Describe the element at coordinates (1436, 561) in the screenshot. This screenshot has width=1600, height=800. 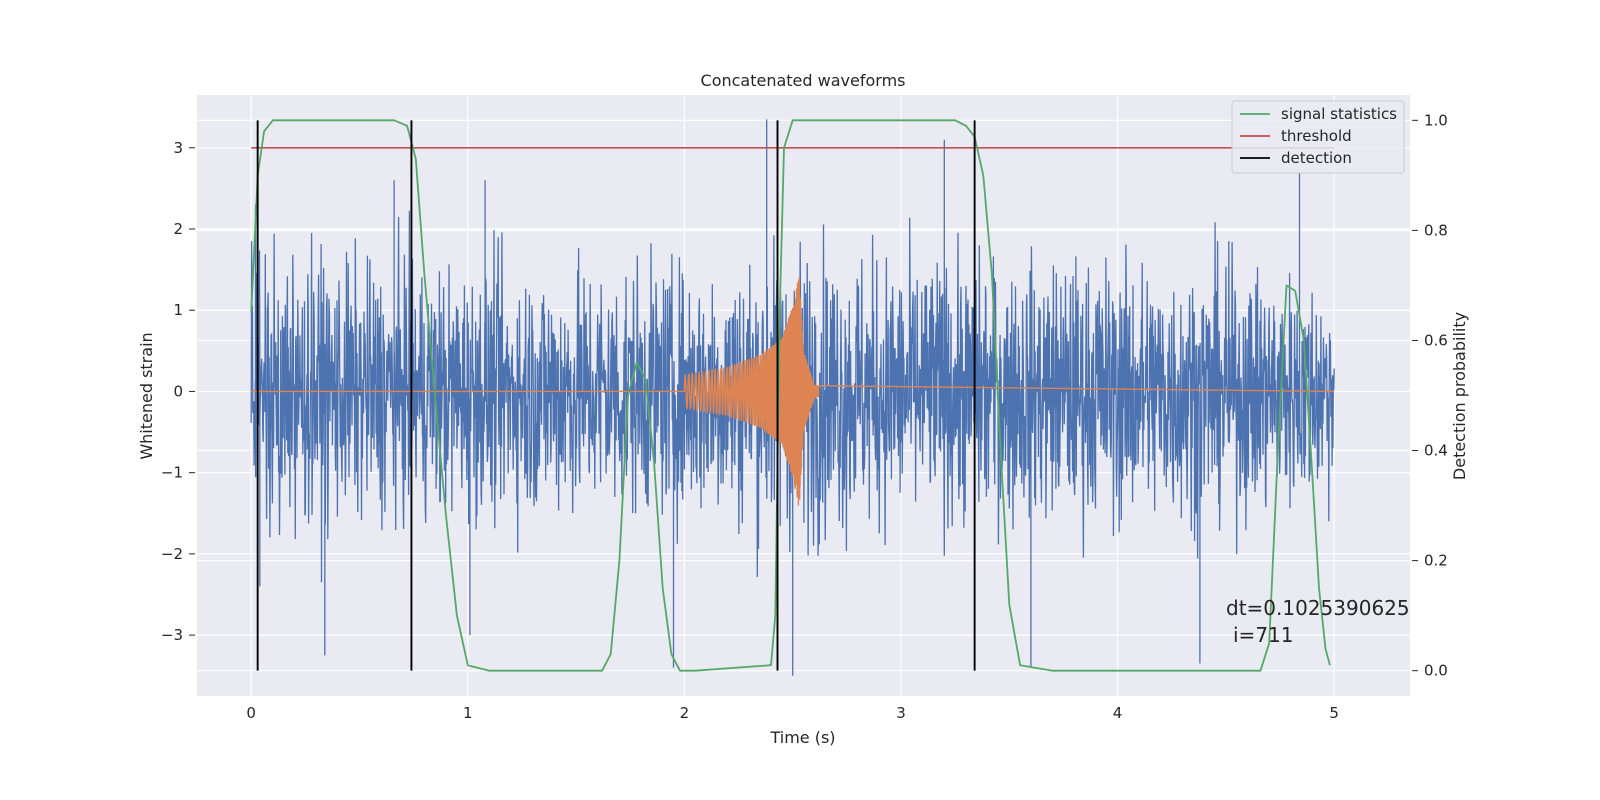
I see `y2-tick-label: 0.2` at that location.